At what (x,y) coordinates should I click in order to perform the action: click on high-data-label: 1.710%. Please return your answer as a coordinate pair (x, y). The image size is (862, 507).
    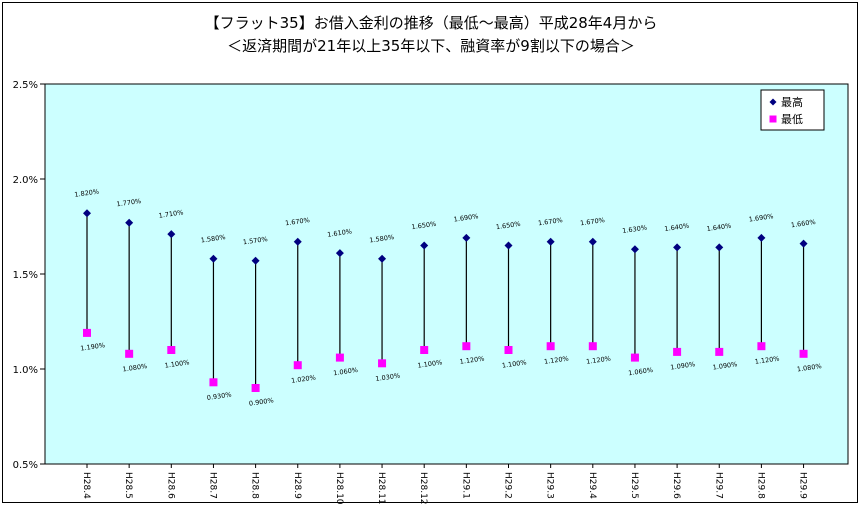
    Looking at the image, I should click on (171, 213).